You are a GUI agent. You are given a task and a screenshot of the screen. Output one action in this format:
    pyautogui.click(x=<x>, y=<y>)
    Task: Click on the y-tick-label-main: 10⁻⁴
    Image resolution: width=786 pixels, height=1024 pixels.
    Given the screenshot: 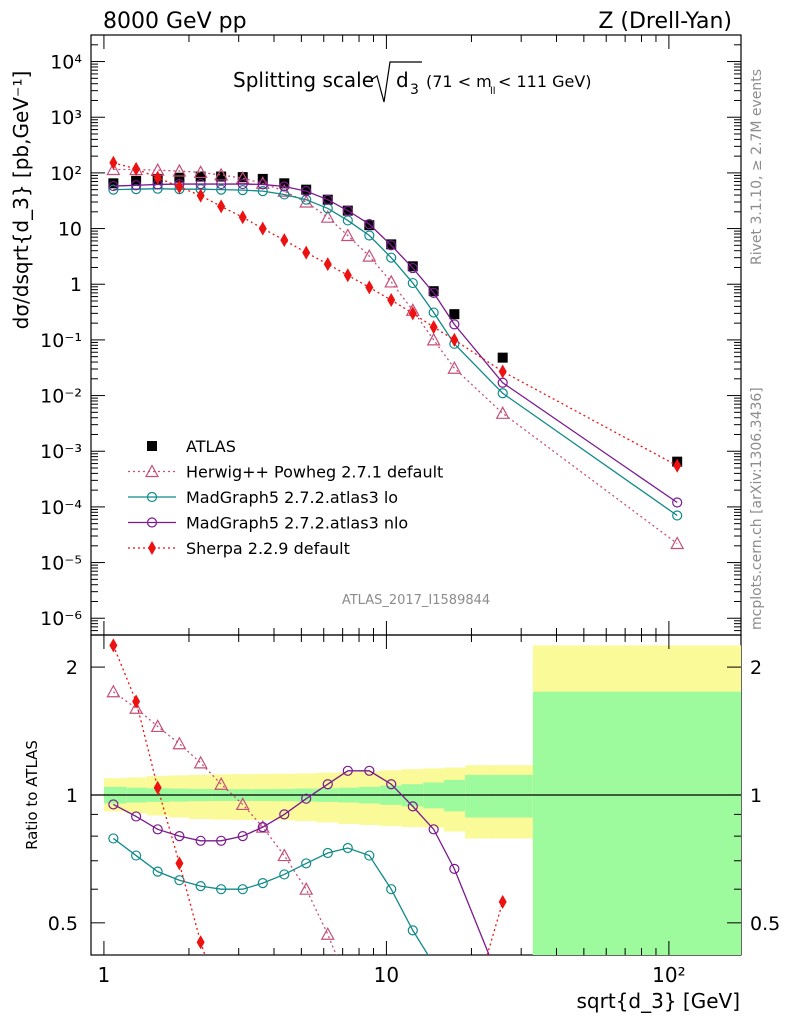 What is the action you would take?
    pyautogui.click(x=61, y=508)
    